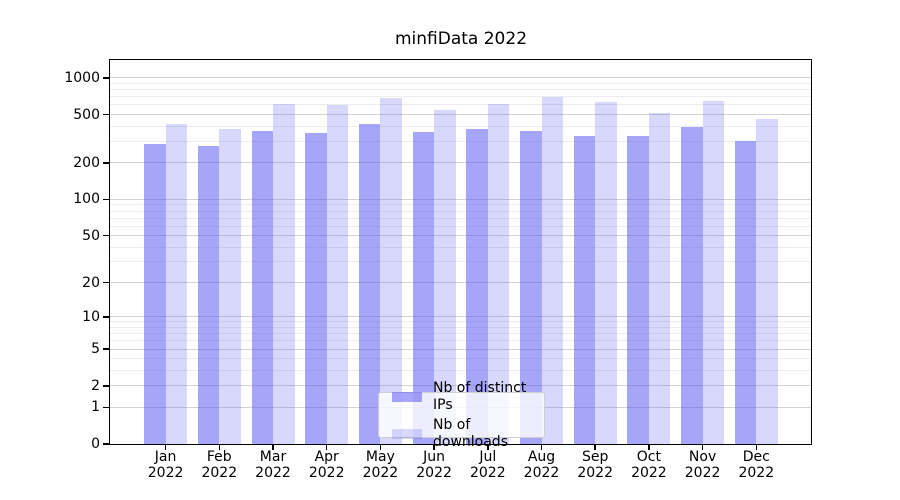 This screenshot has width=900, height=500. What do you see at coordinates (461, 415) in the screenshot?
I see `legend: Nb of distinct IPs Nb of downloads` at bounding box center [461, 415].